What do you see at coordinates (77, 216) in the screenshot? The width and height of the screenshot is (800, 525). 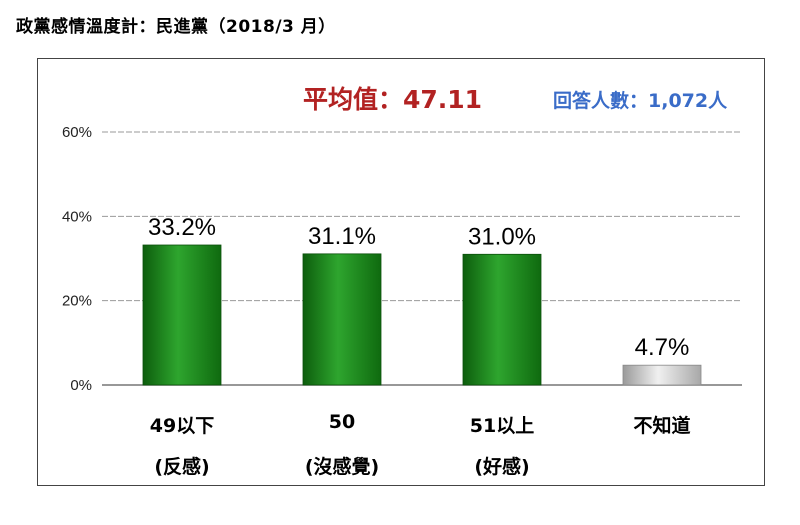 I see `y-tick-label: 40%` at bounding box center [77, 216].